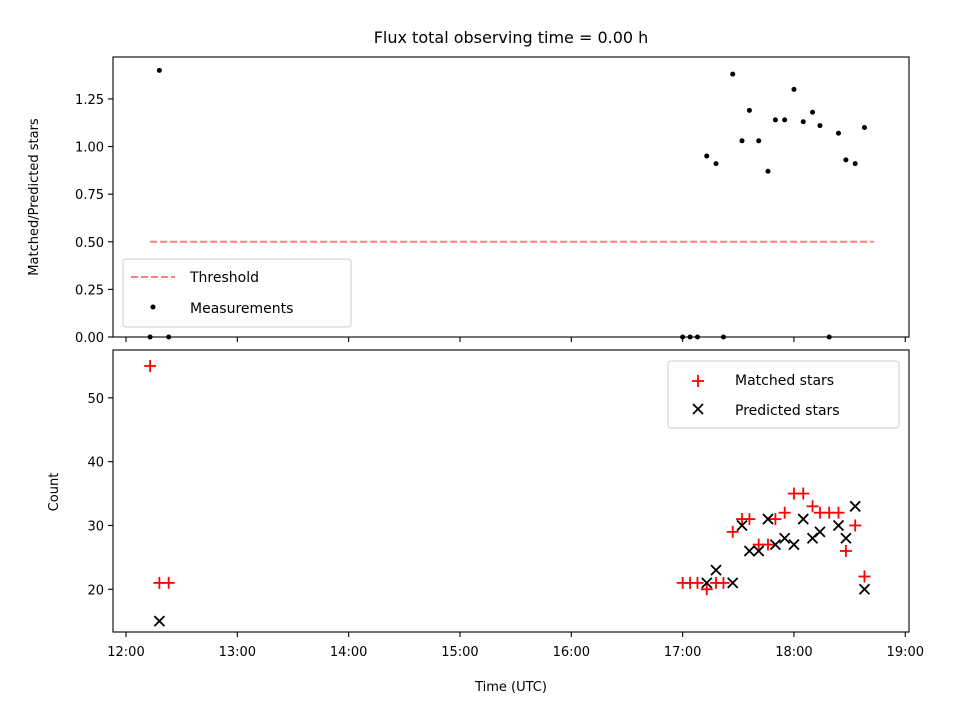 The height and width of the screenshot is (720, 960). I want to click on top-y-axis-label: Matched/Predicted stars, so click(34, 197).